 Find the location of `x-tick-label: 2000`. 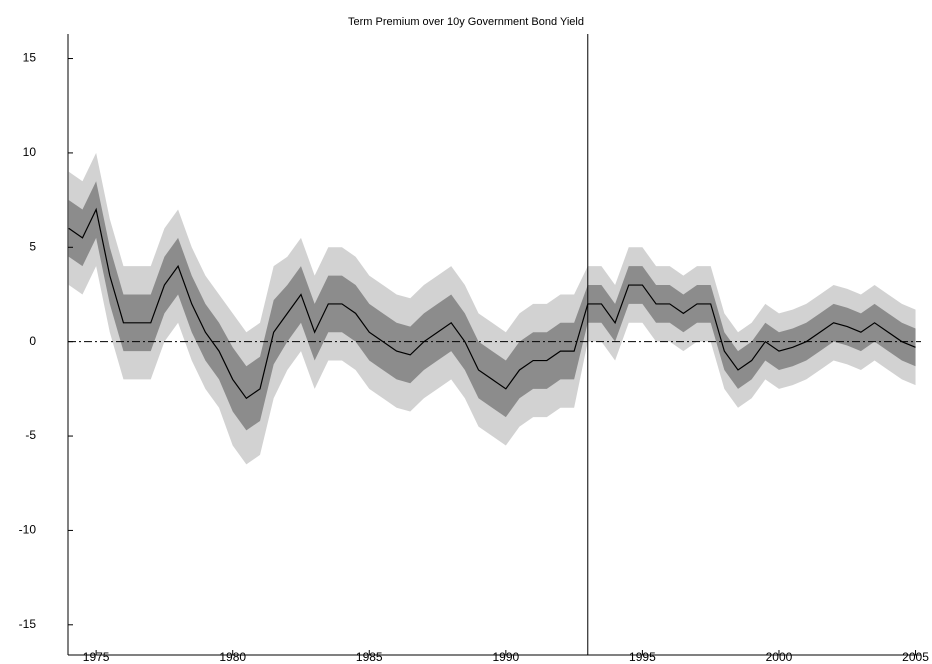

x-tick-label: 2000 is located at coordinates (779, 657).